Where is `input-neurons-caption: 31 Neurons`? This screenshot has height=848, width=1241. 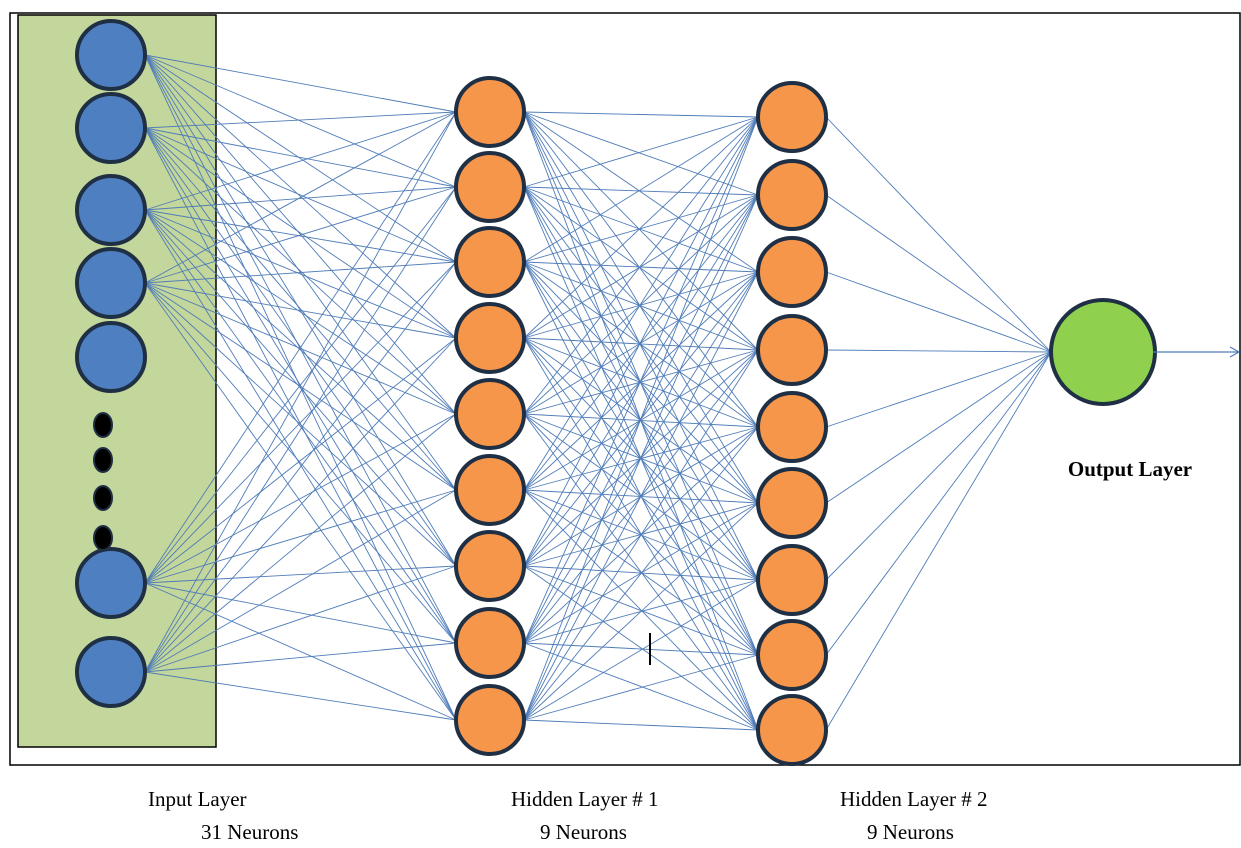 input-neurons-caption: 31 Neurons is located at coordinates (250, 832).